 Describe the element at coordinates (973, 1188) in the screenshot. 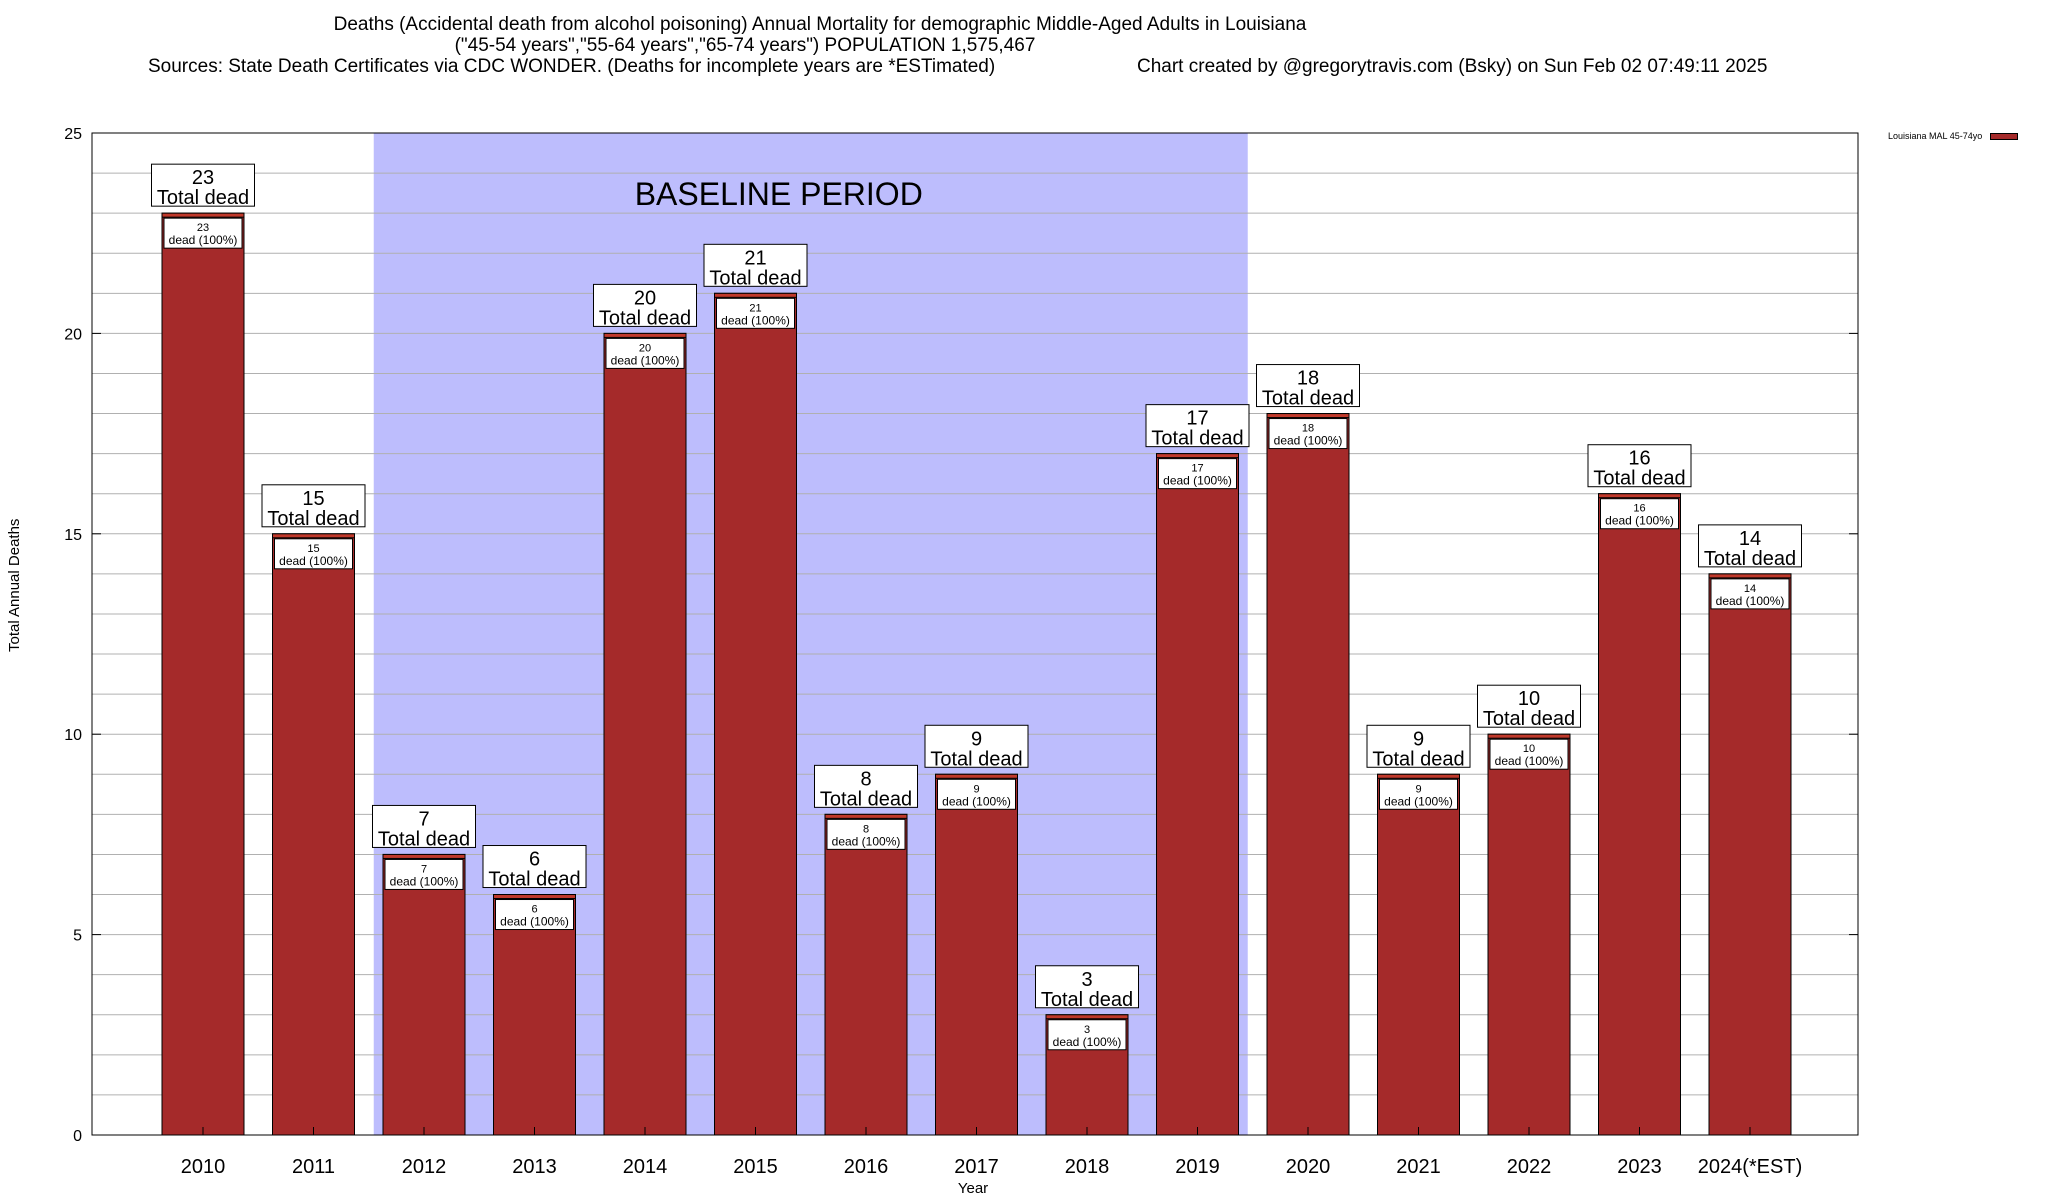

I see `x-axis-label: Year` at that location.